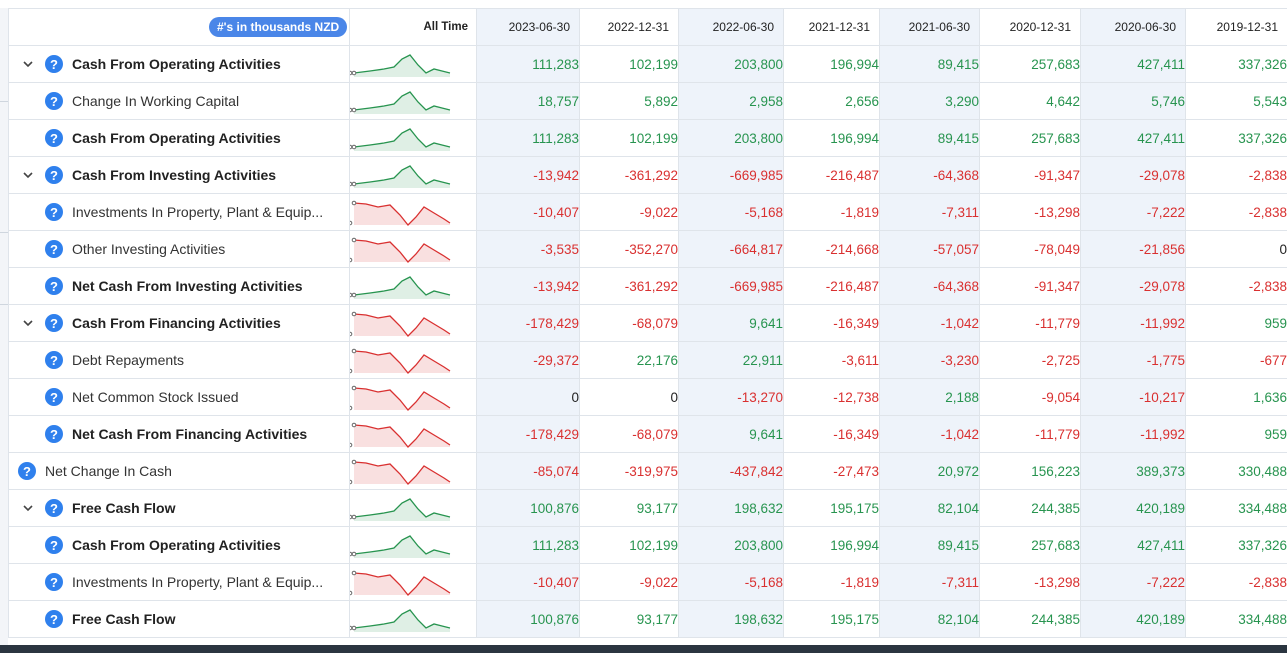 This screenshot has height=653, width=1287. I want to click on value-cell: 93,177, so click(629, 508).